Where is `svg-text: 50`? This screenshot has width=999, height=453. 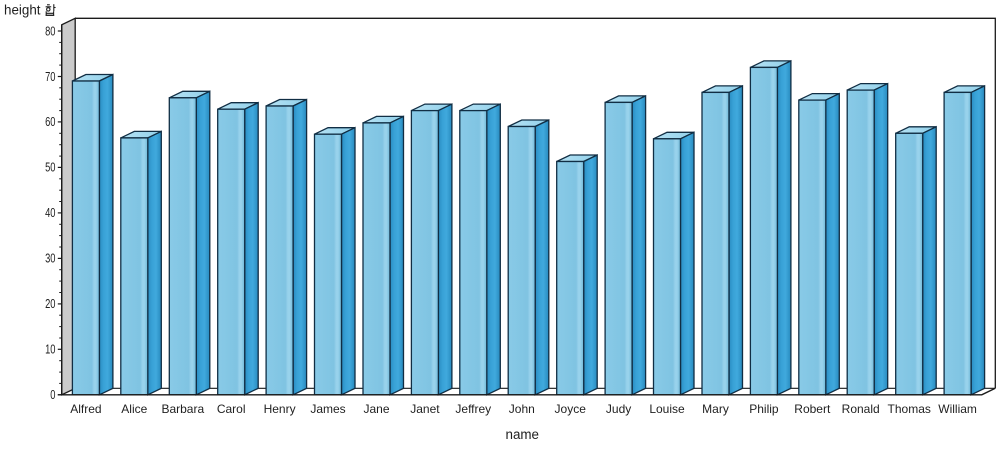 svg-text: 50 is located at coordinates (50, 167).